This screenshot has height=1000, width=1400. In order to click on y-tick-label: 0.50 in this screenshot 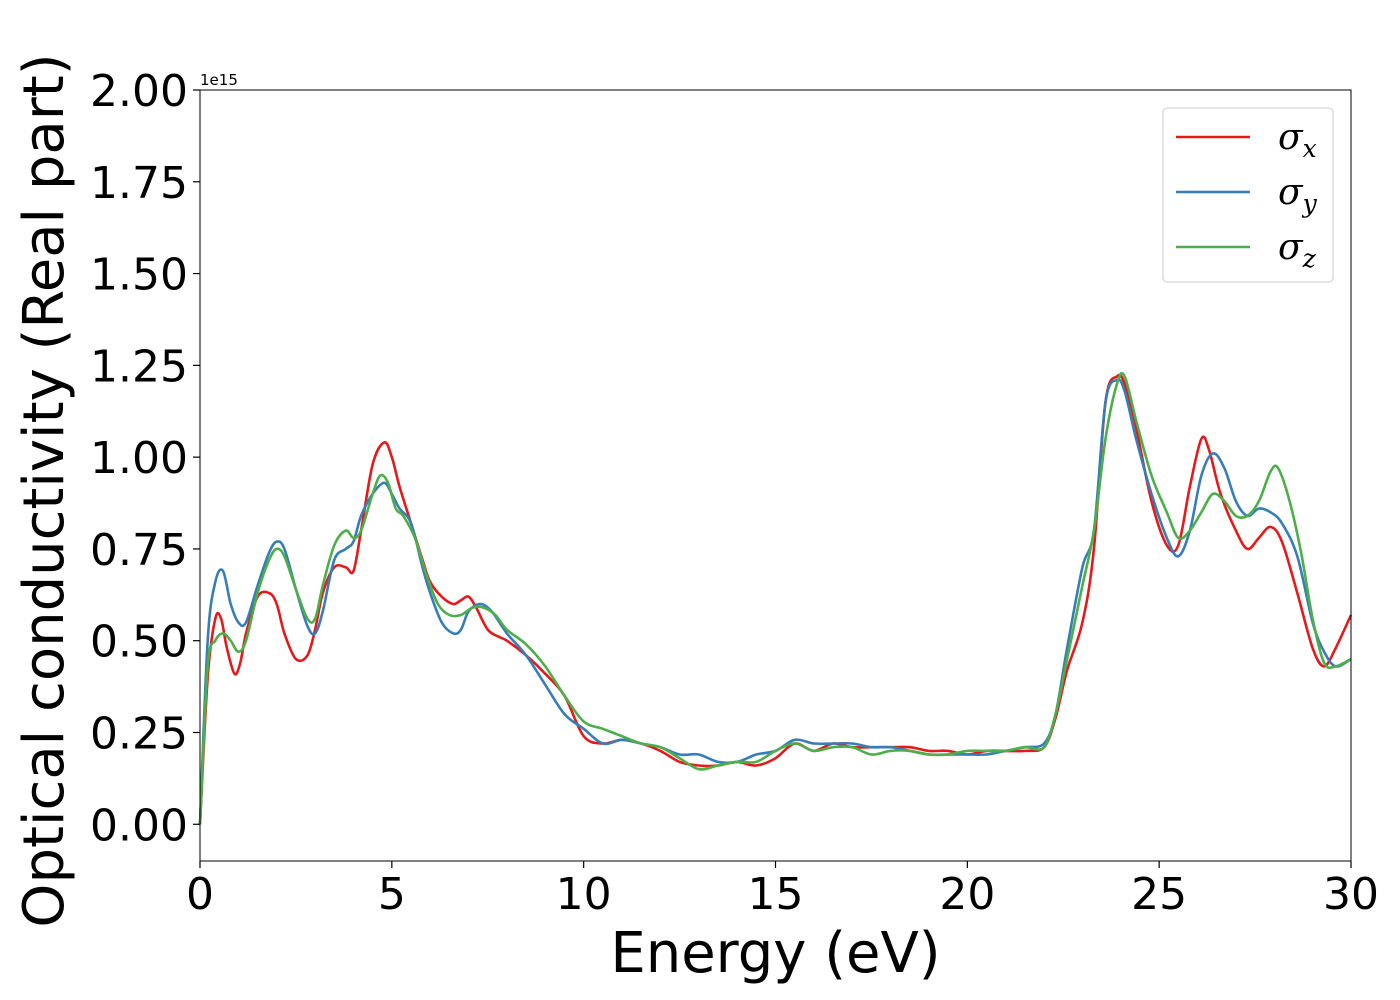, I will do `click(139, 642)`.